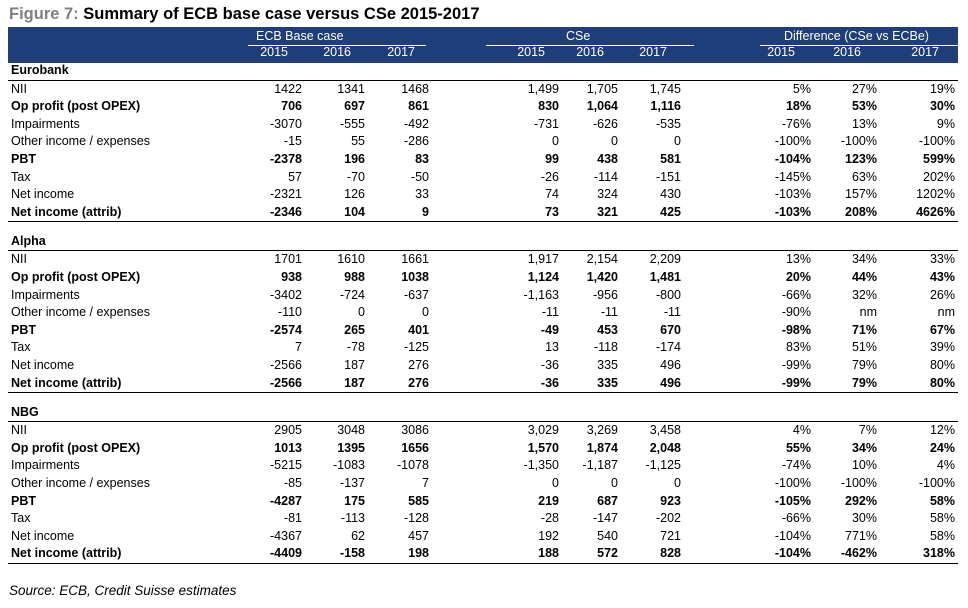 Image resolution: width=968 pixels, height=608 pixels. Describe the element at coordinates (355, 176) in the screenshot. I see `table-cell: -70` at that location.